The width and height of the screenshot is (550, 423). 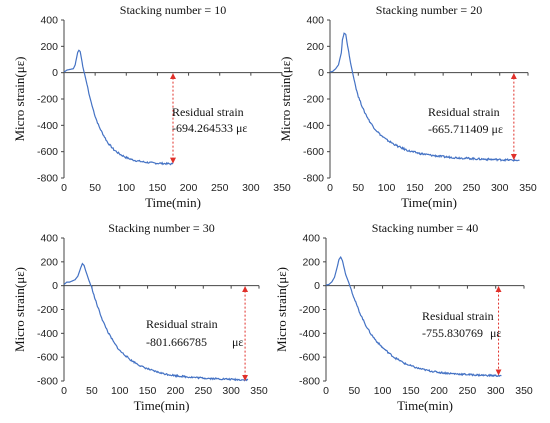 What do you see at coordinates (173, 10) in the screenshot?
I see `chart-title: Stacking number = 10` at bounding box center [173, 10].